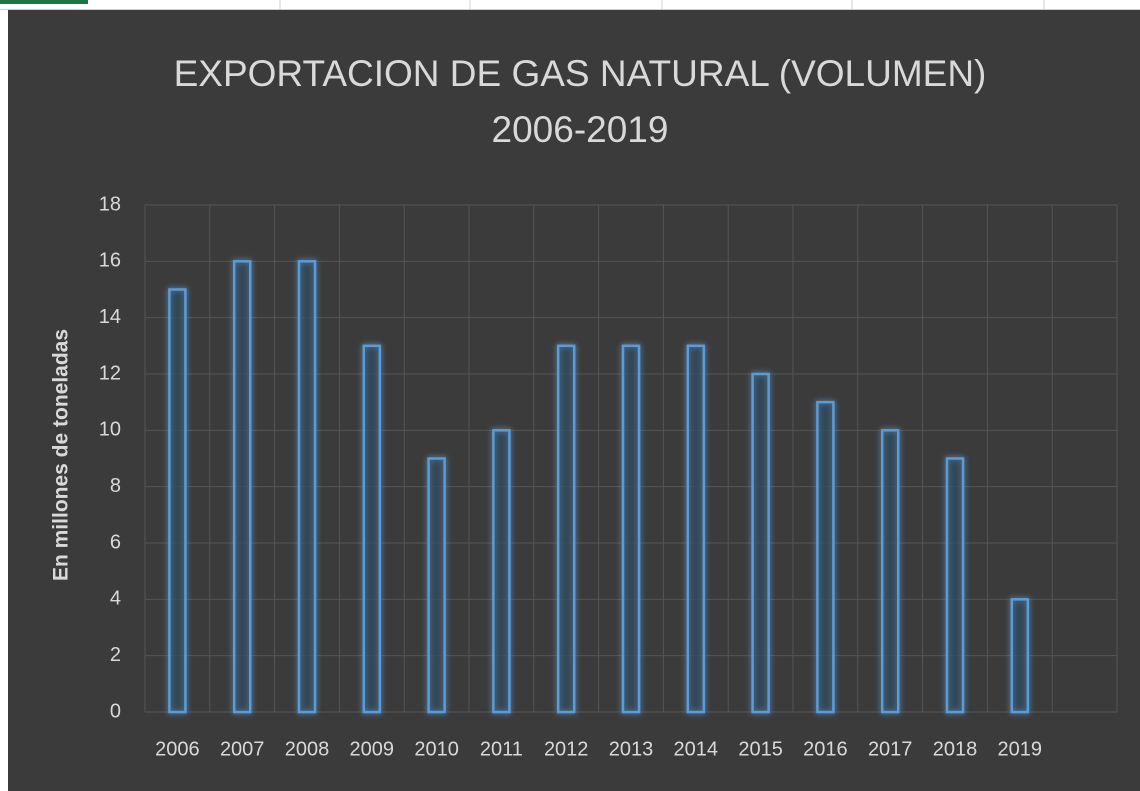 This screenshot has width=1140, height=791. What do you see at coordinates (307, 749) in the screenshot?
I see `x-tick-label: 2008` at bounding box center [307, 749].